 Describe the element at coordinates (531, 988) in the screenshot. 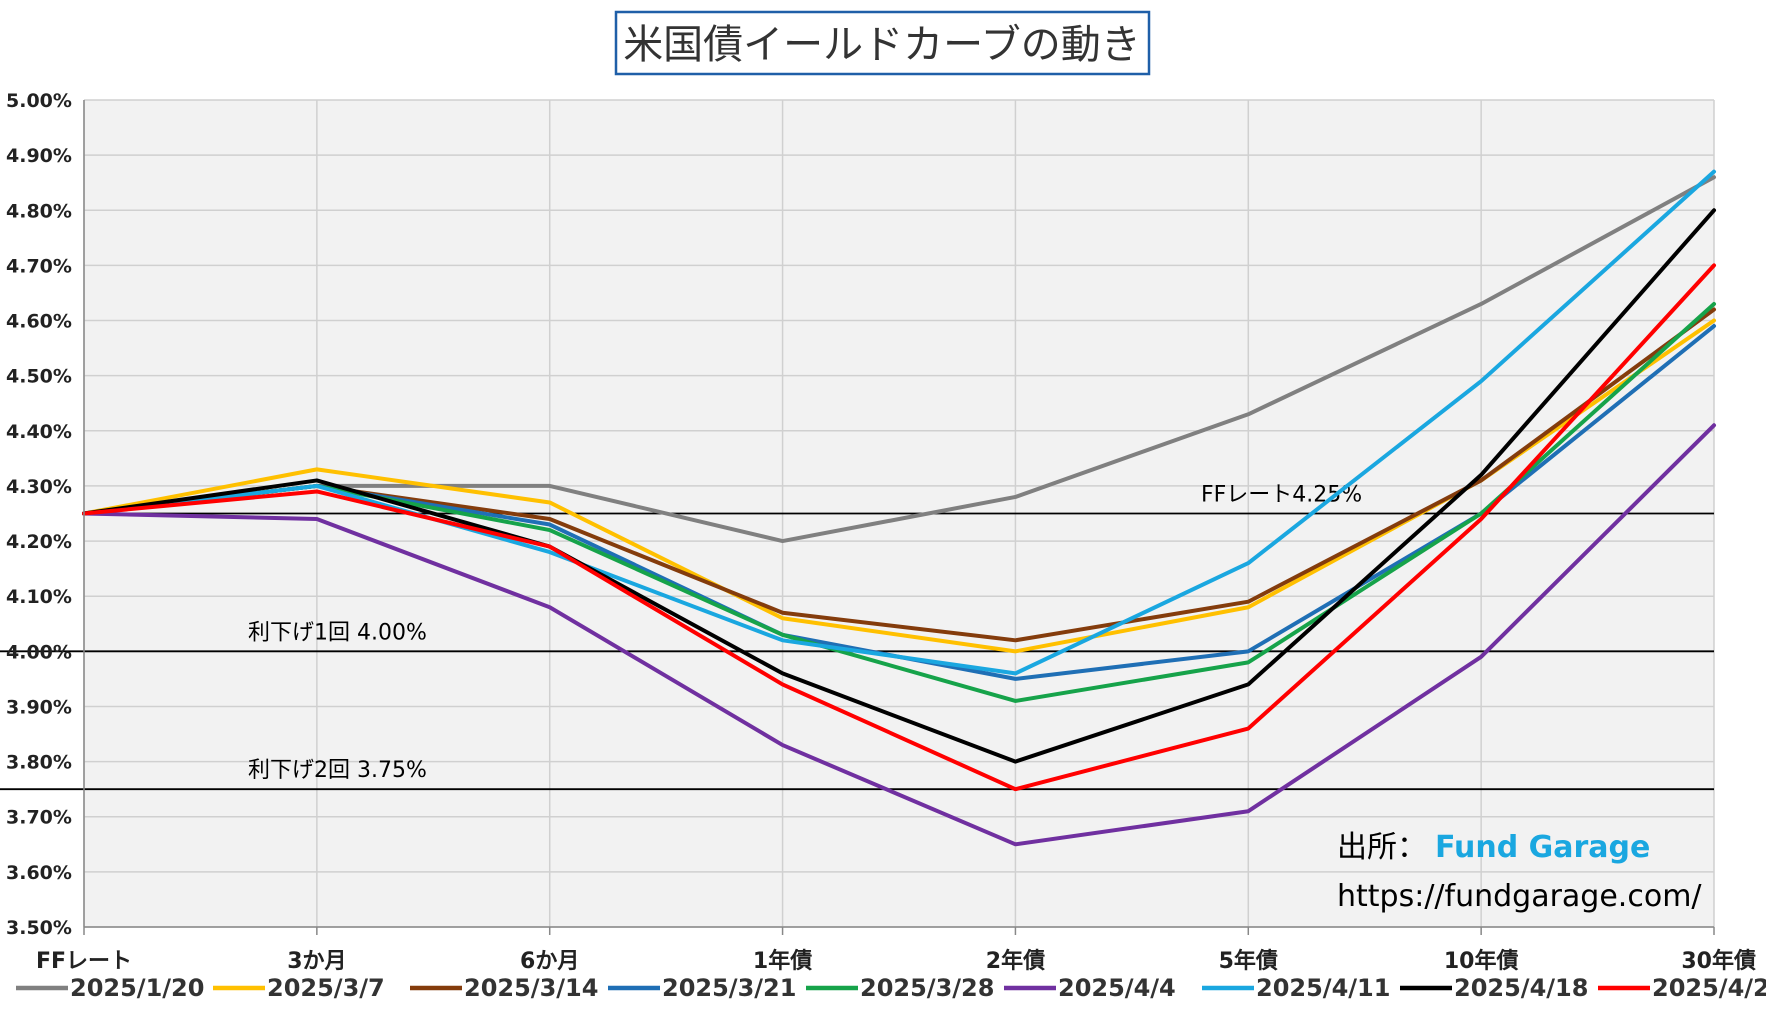

I see `legend-label: 2025/3/14` at that location.